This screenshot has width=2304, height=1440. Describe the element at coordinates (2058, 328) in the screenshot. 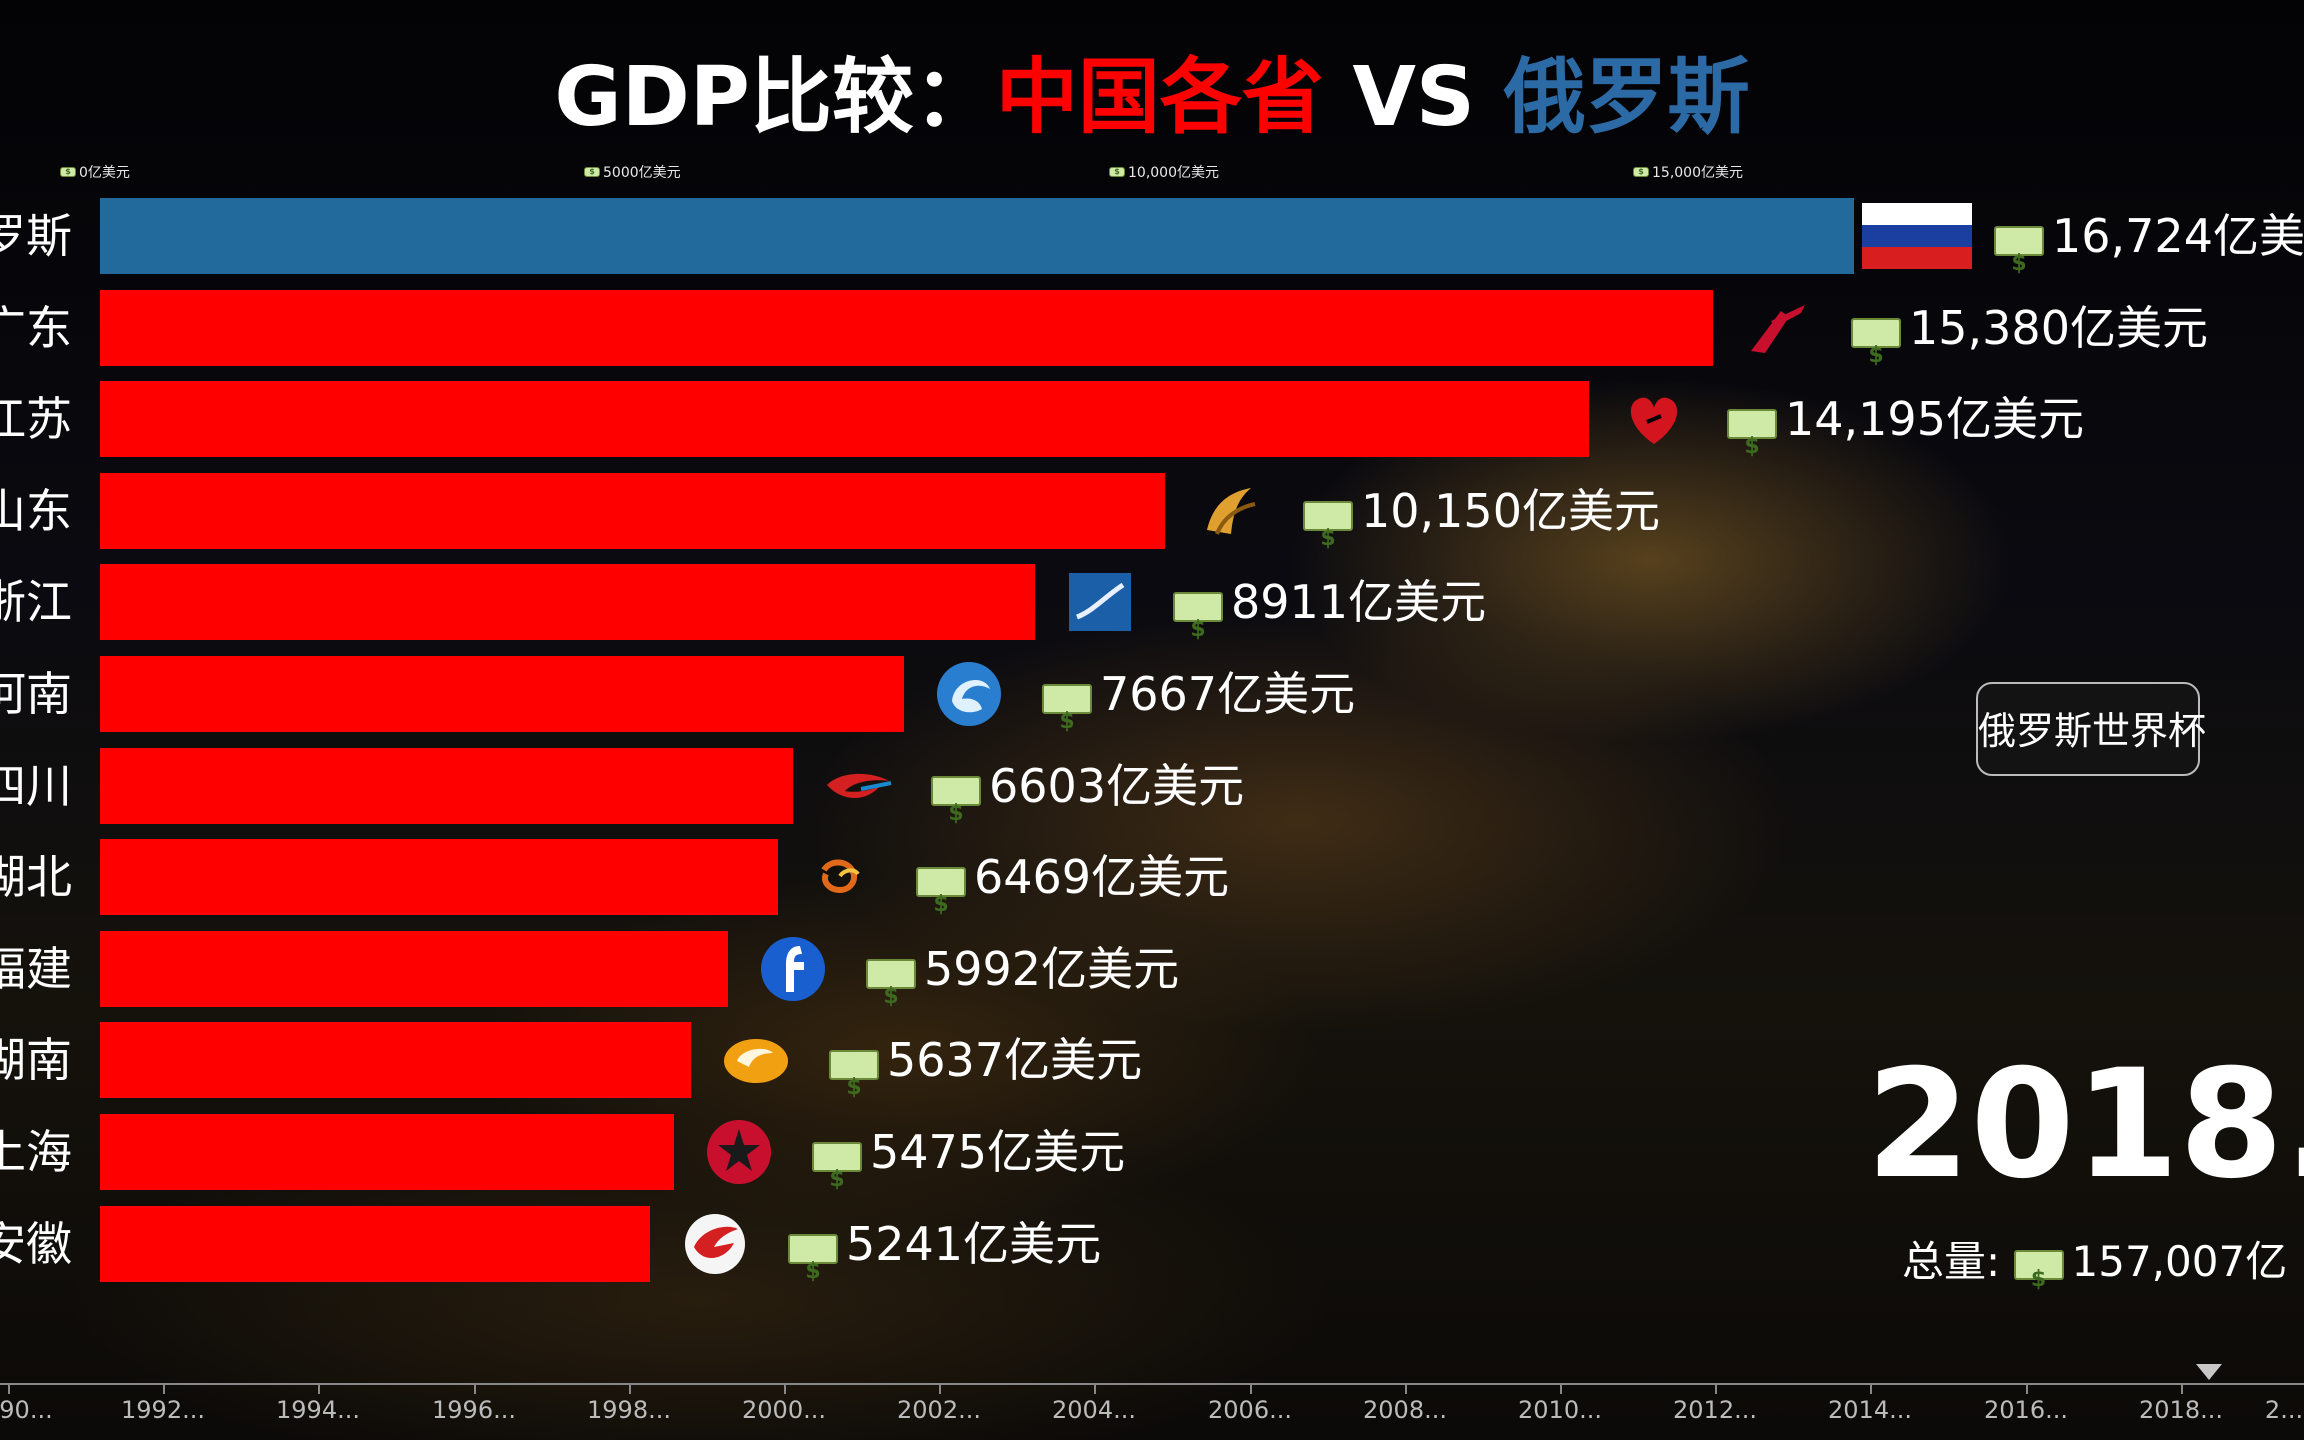

I see `value-text: 15,380亿美元` at that location.